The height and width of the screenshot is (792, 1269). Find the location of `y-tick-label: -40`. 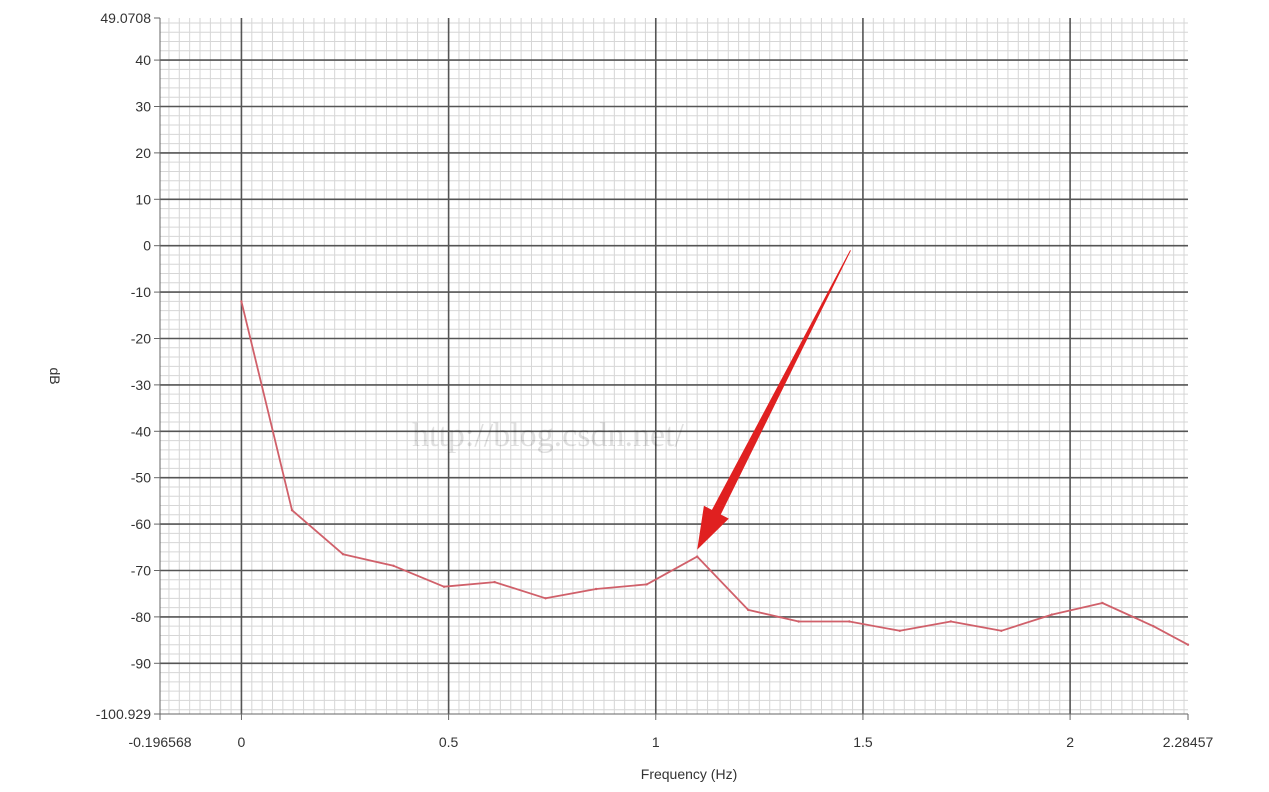

y-tick-label: -40 is located at coordinates (141, 431).